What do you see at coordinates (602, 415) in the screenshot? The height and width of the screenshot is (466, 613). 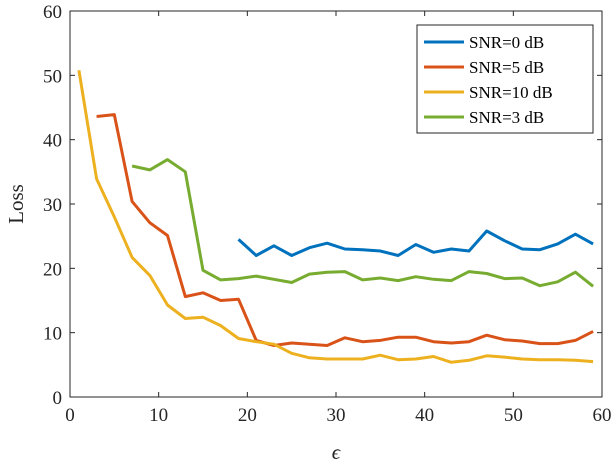 I see `x-tick-label: 60` at bounding box center [602, 415].